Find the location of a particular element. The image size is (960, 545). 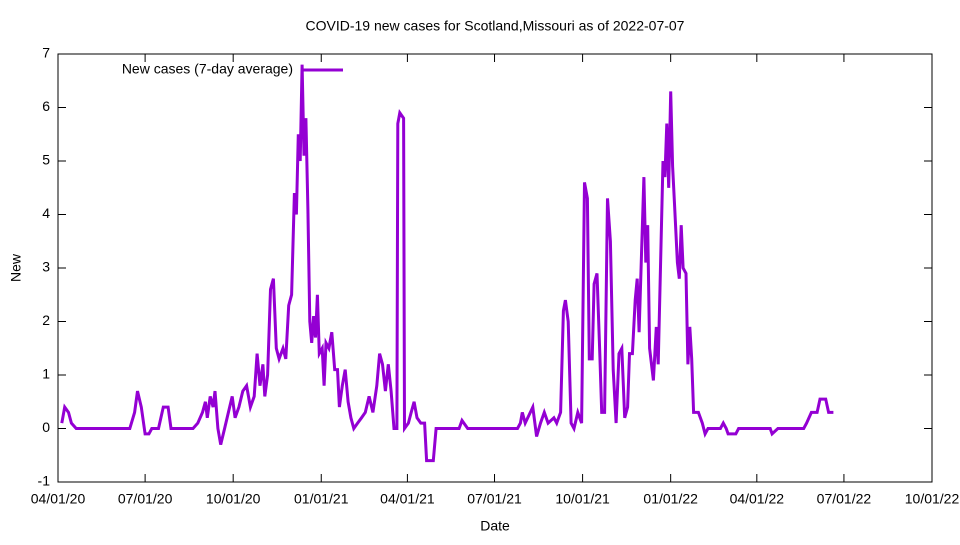

y-tick-label: 5 is located at coordinates (46, 160).